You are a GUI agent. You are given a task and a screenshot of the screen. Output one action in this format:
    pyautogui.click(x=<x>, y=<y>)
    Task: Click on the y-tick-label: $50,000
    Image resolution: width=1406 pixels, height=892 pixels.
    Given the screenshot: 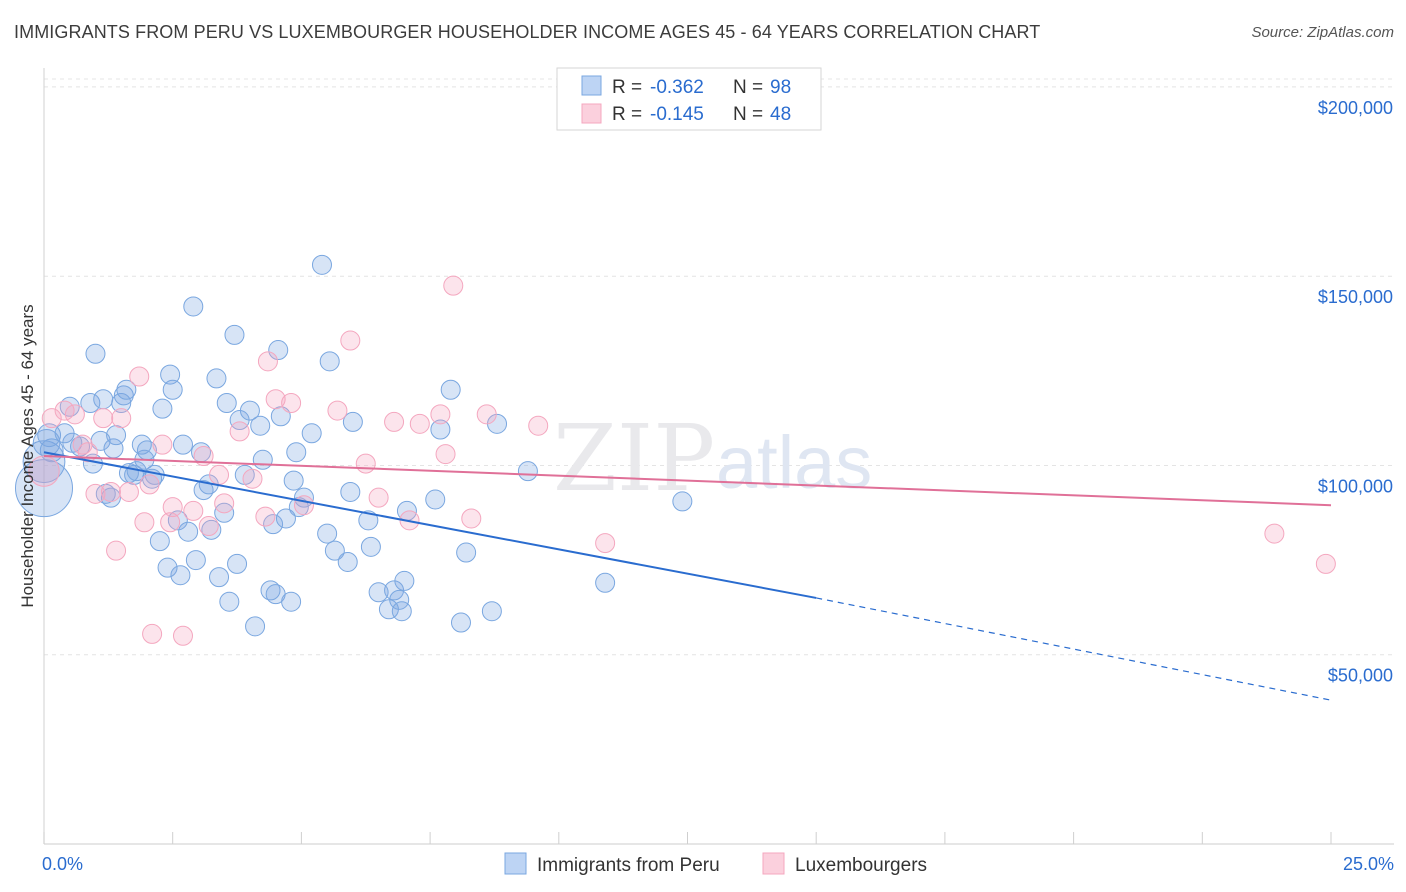 What is the action you would take?
    pyautogui.click(x=1360, y=676)
    